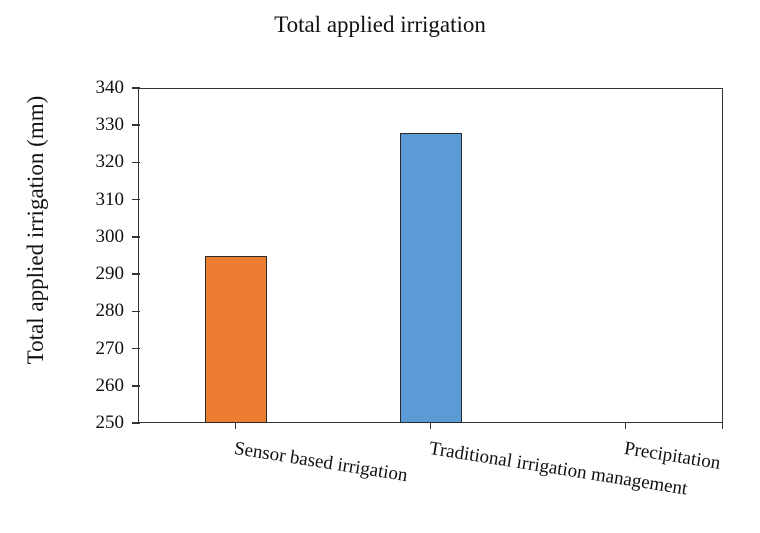 This screenshot has height=533, width=760. Describe the element at coordinates (110, 385) in the screenshot. I see `y-tick-label: 260` at that location.